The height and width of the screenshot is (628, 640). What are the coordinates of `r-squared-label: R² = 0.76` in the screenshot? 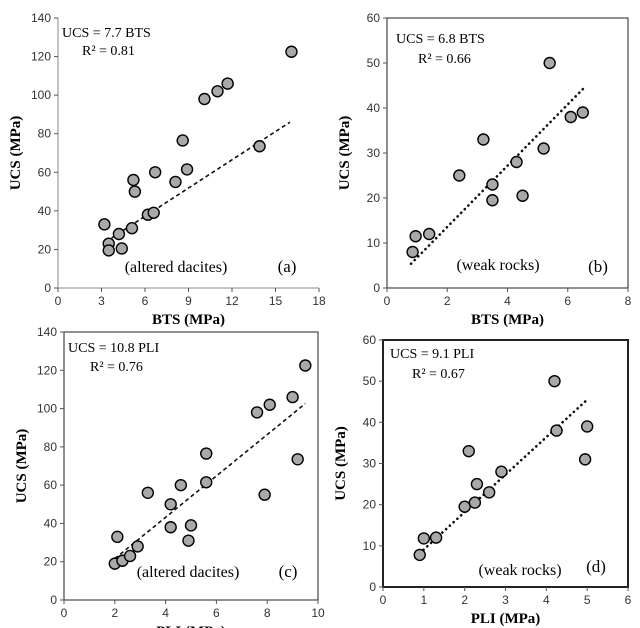 It's located at (116, 367).